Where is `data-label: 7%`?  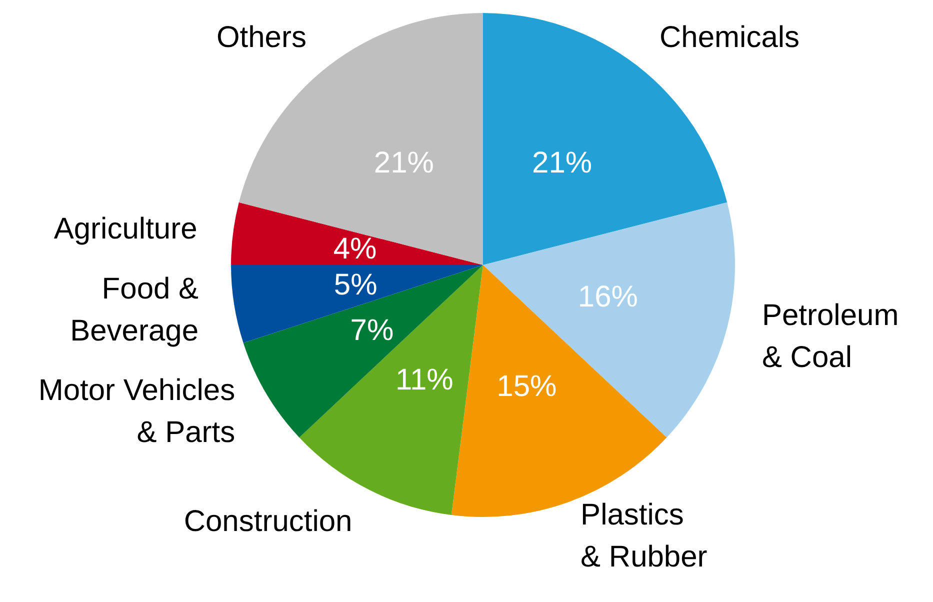 data-label: 7% is located at coordinates (372, 331).